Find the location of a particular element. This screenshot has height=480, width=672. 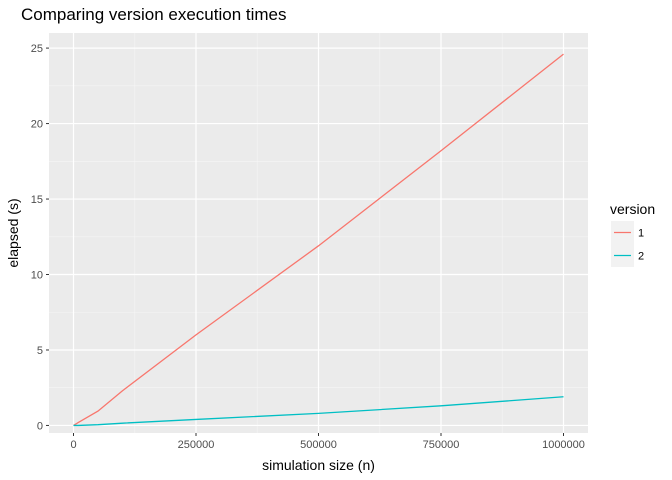

chart-title: Comparing version execution times is located at coordinates (154, 14).